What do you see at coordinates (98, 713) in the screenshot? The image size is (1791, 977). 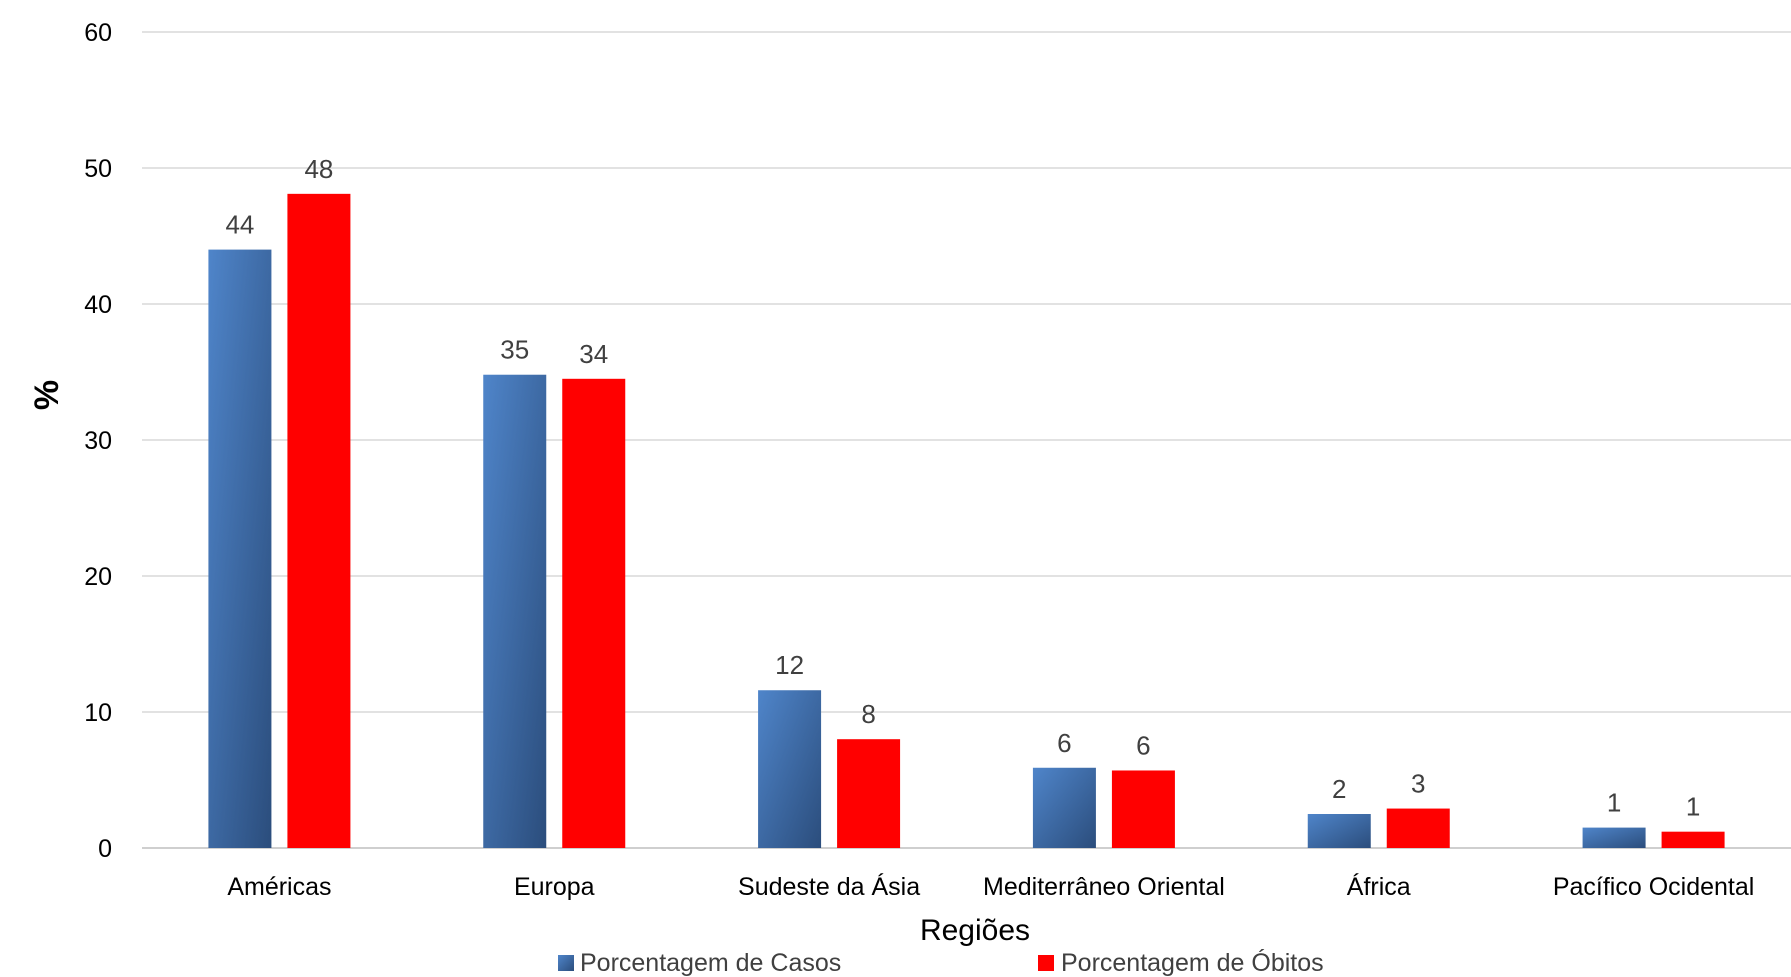 I see `y-tick-label: 10` at bounding box center [98, 713].